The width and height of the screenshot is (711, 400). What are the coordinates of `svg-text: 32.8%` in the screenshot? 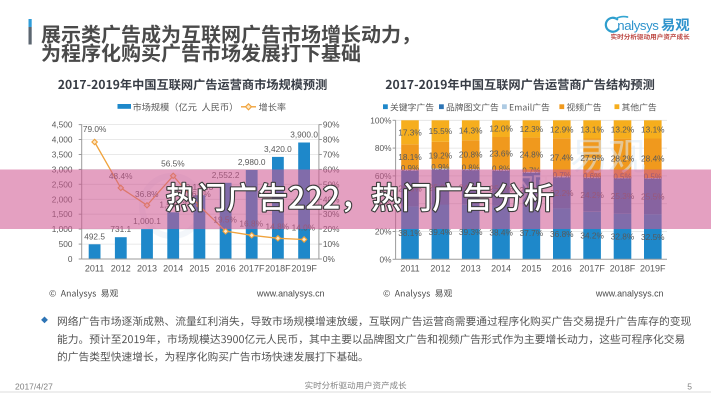 It's located at (623, 237).